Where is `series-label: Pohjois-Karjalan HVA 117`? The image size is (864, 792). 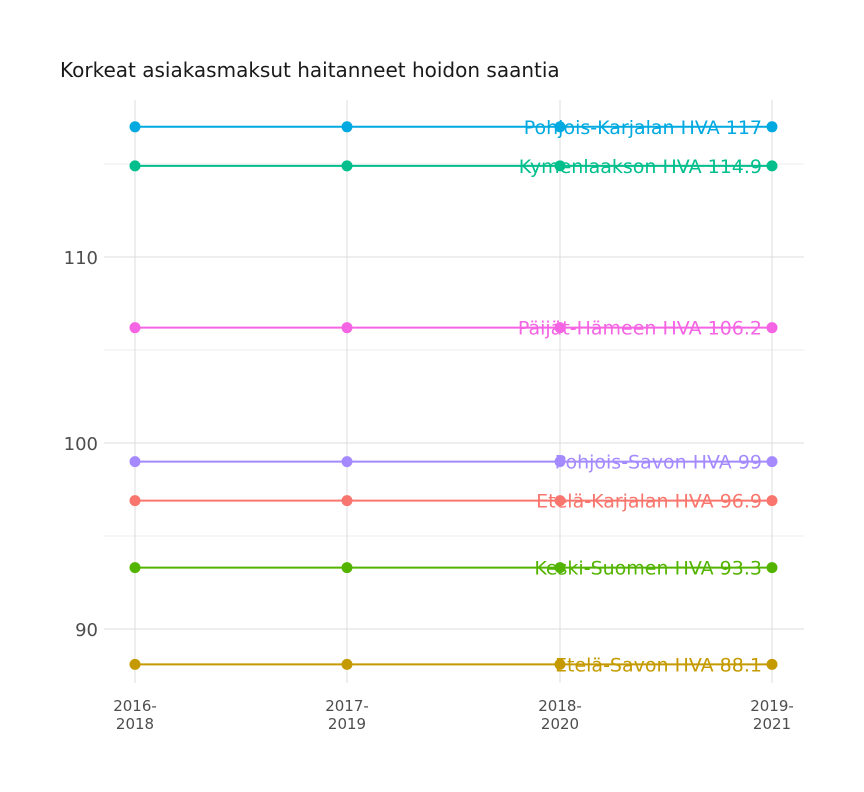
series-label: Pohjois-Karjalan HVA 117 is located at coordinates (643, 128).